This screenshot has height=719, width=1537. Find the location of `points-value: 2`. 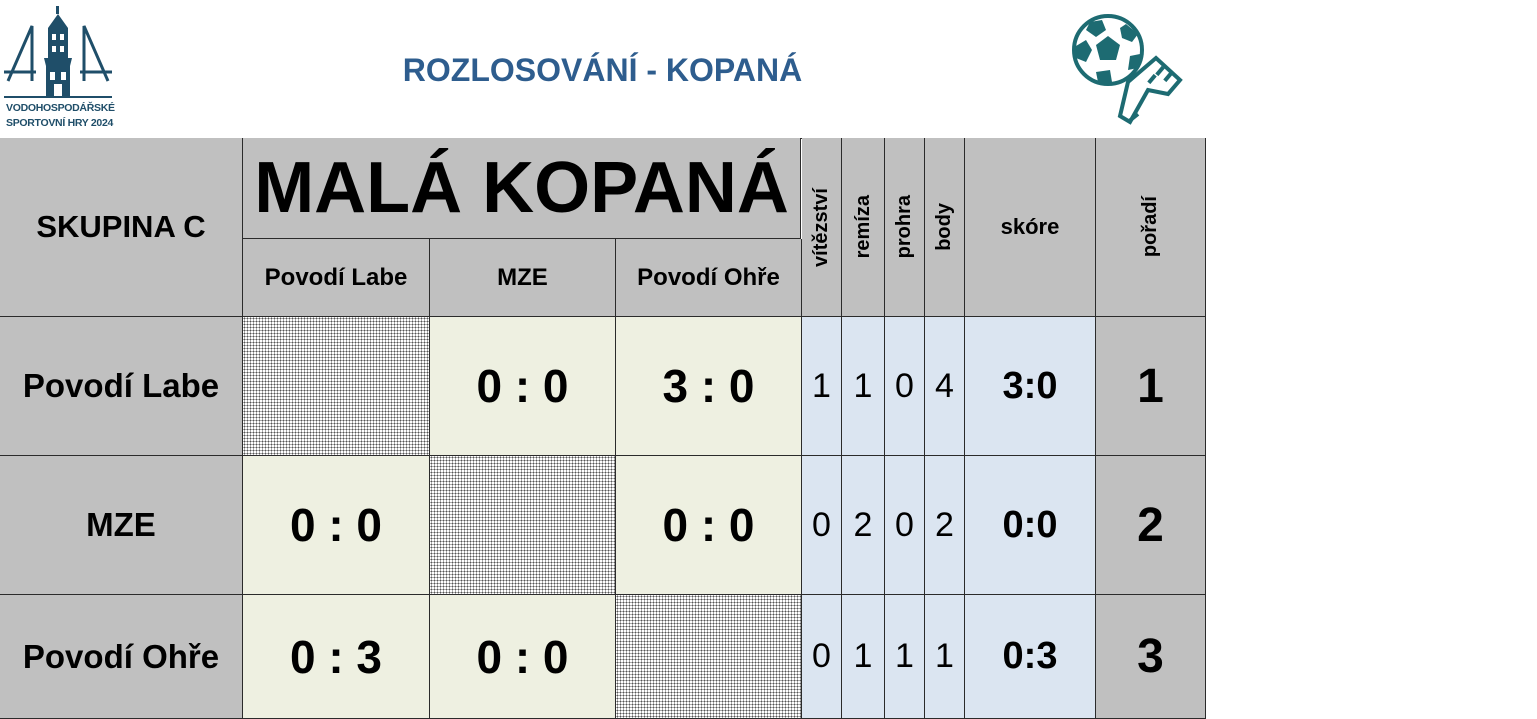

points-value: 2 is located at coordinates (945, 525).